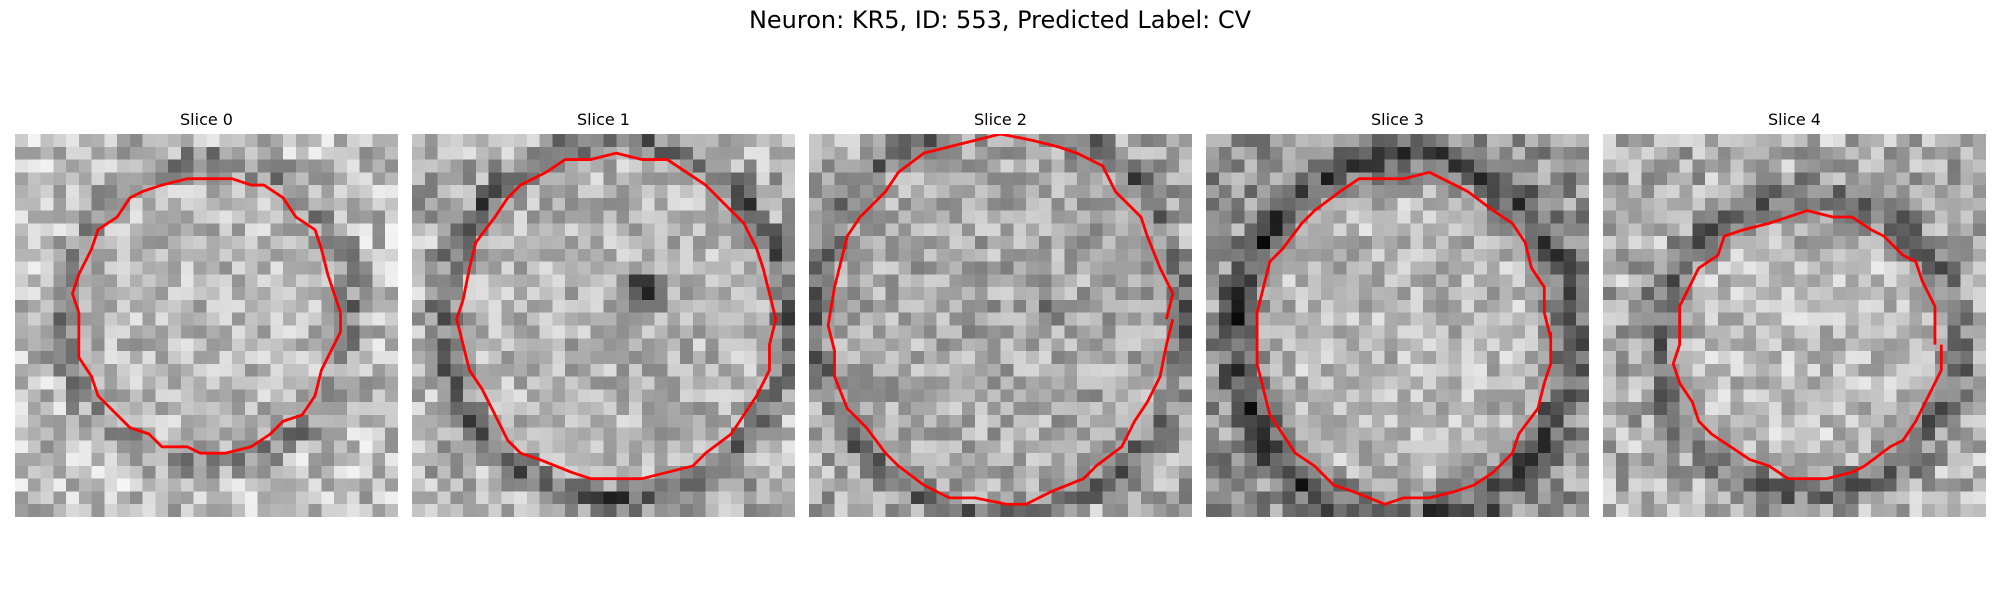  I want to click on slice-title: Slice 2, so click(1000, 119).